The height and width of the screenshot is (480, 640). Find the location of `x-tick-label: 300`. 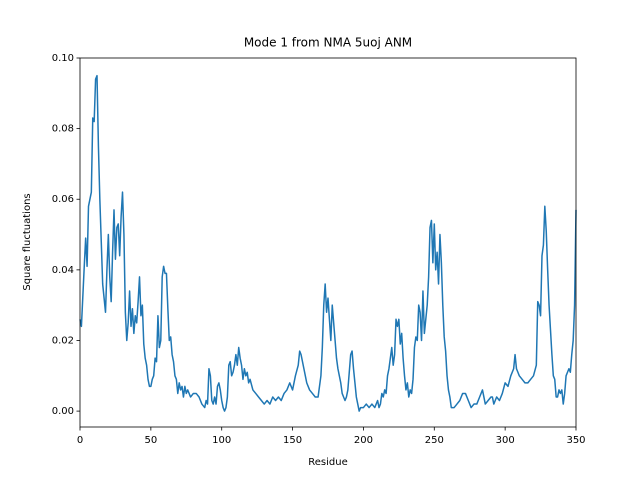

x-tick-label: 300 is located at coordinates (505, 440).